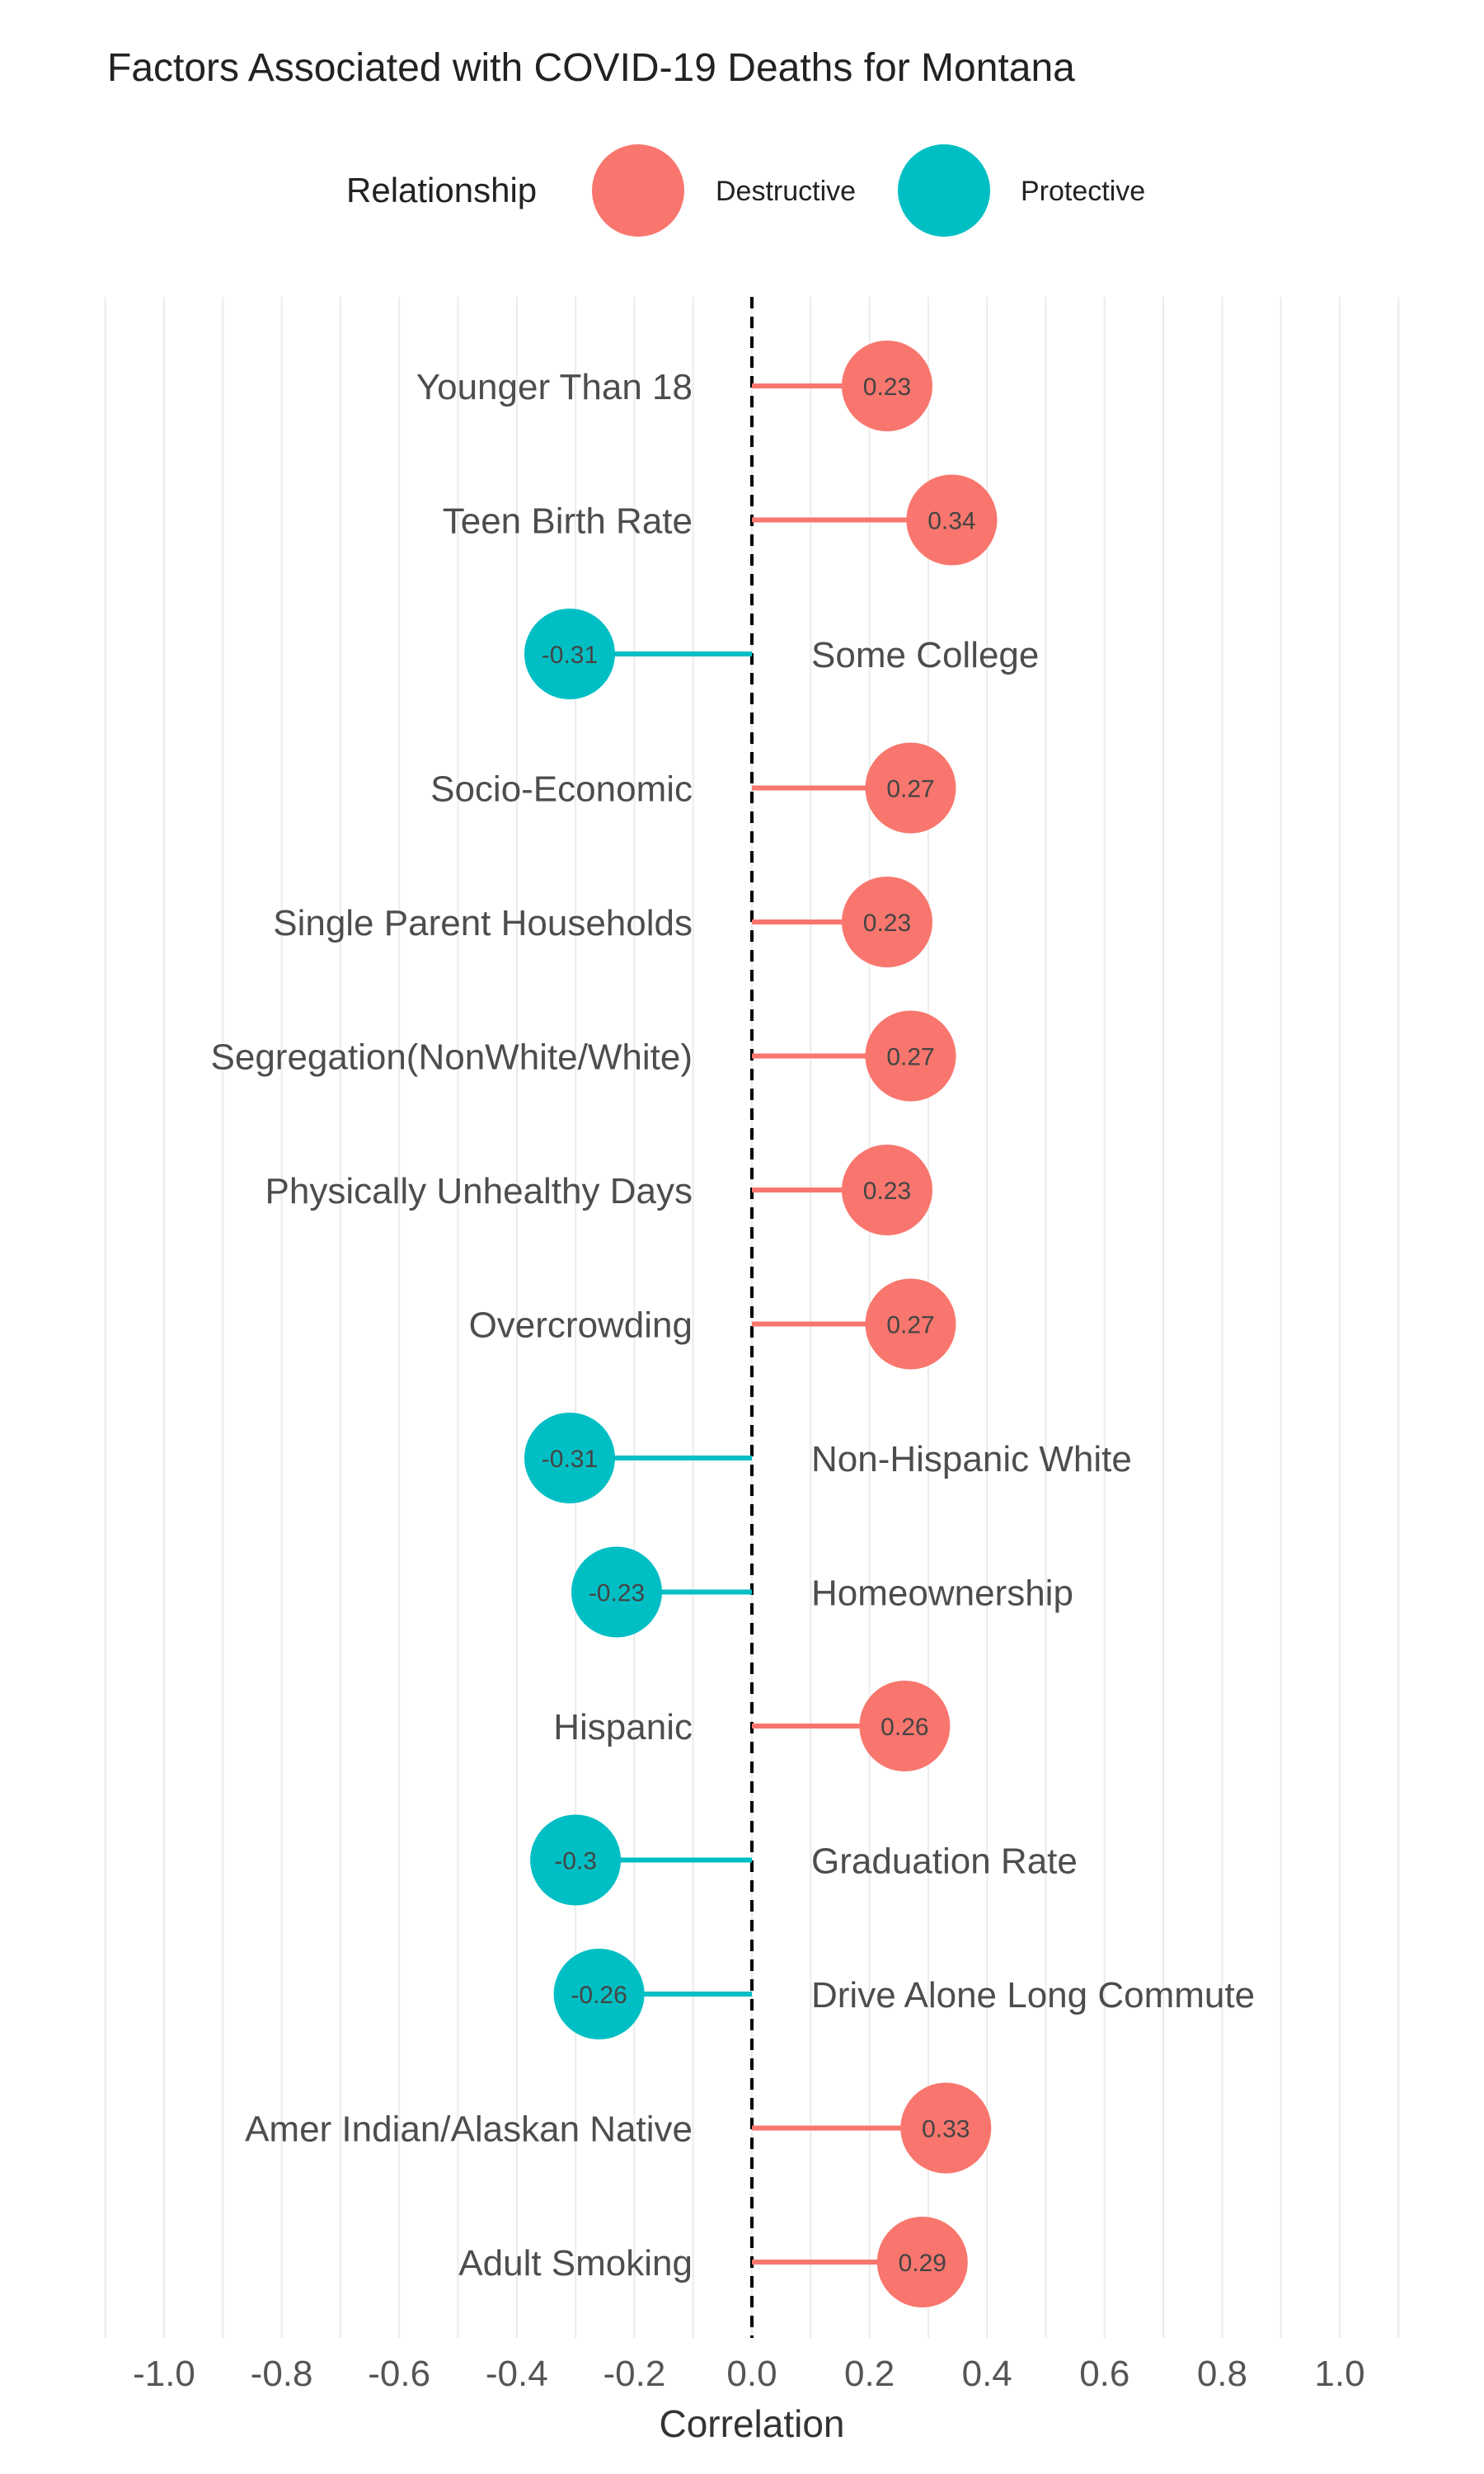 The image size is (1484, 2474). I want to click on category-label: Socio-Economic, so click(561, 789).